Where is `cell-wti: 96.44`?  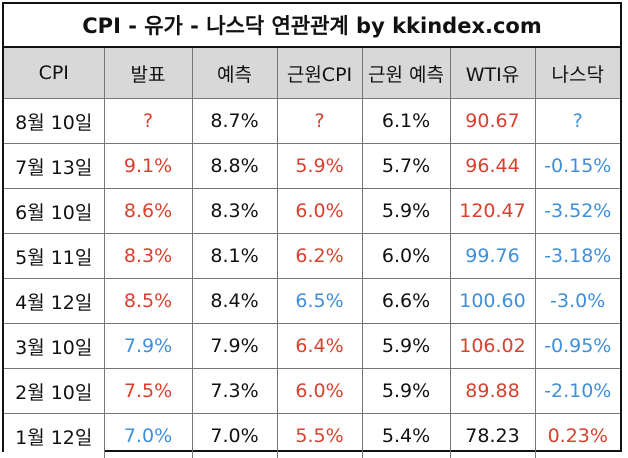 cell-wti: 96.44 is located at coordinates (492, 166).